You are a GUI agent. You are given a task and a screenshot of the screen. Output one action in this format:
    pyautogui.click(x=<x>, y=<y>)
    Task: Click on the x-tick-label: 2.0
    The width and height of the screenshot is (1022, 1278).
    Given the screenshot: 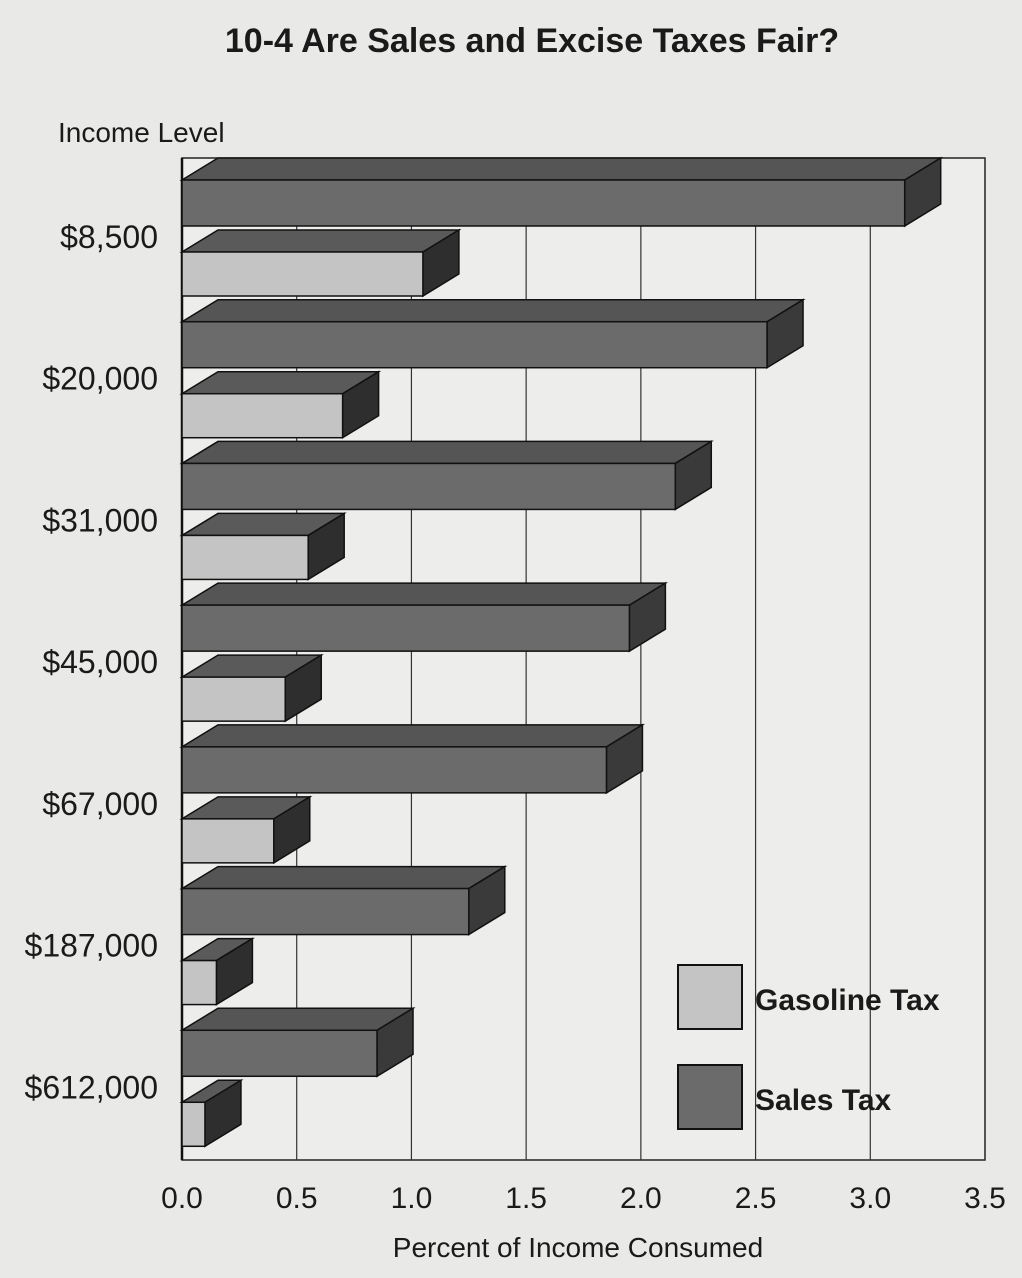 What is the action you would take?
    pyautogui.click(x=641, y=1198)
    